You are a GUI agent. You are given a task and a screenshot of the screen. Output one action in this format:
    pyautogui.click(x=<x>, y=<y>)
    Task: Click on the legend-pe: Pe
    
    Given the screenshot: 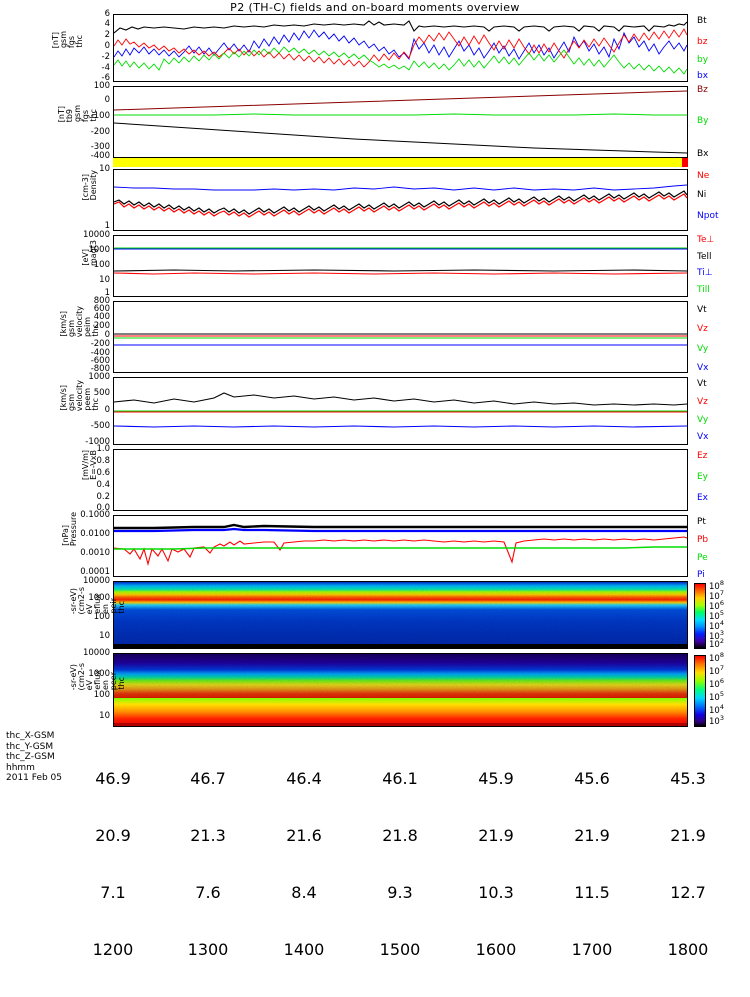 What is the action you would take?
    pyautogui.click(x=702, y=558)
    